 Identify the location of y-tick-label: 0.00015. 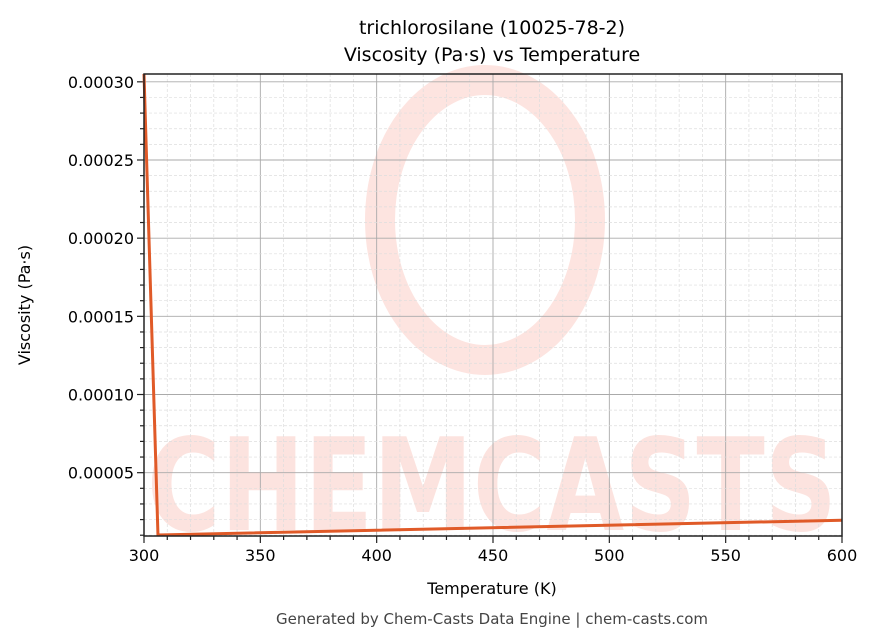
(101, 316).